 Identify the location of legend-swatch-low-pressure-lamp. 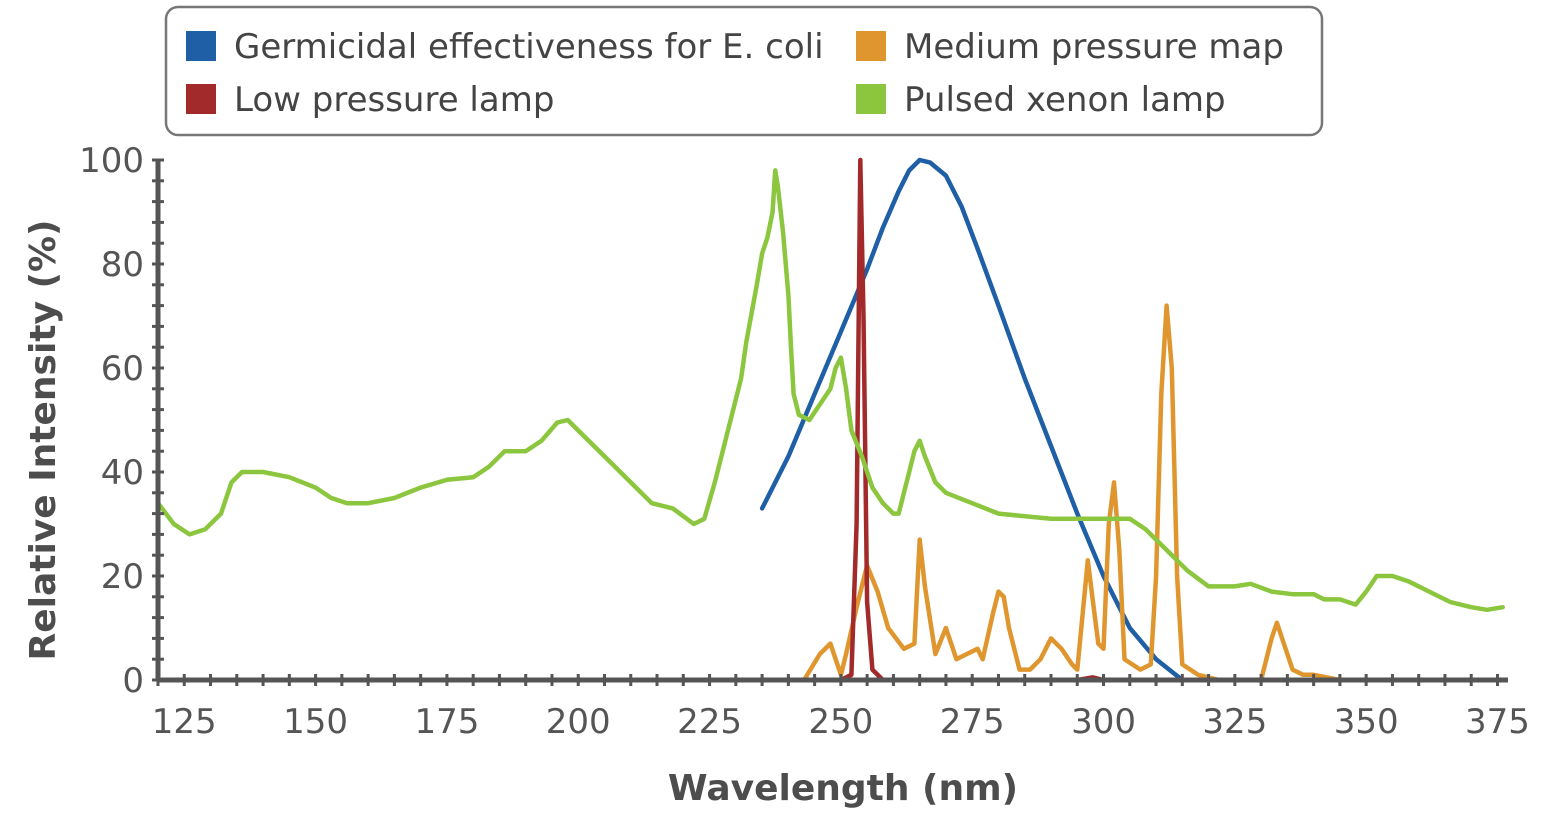
(201, 99).